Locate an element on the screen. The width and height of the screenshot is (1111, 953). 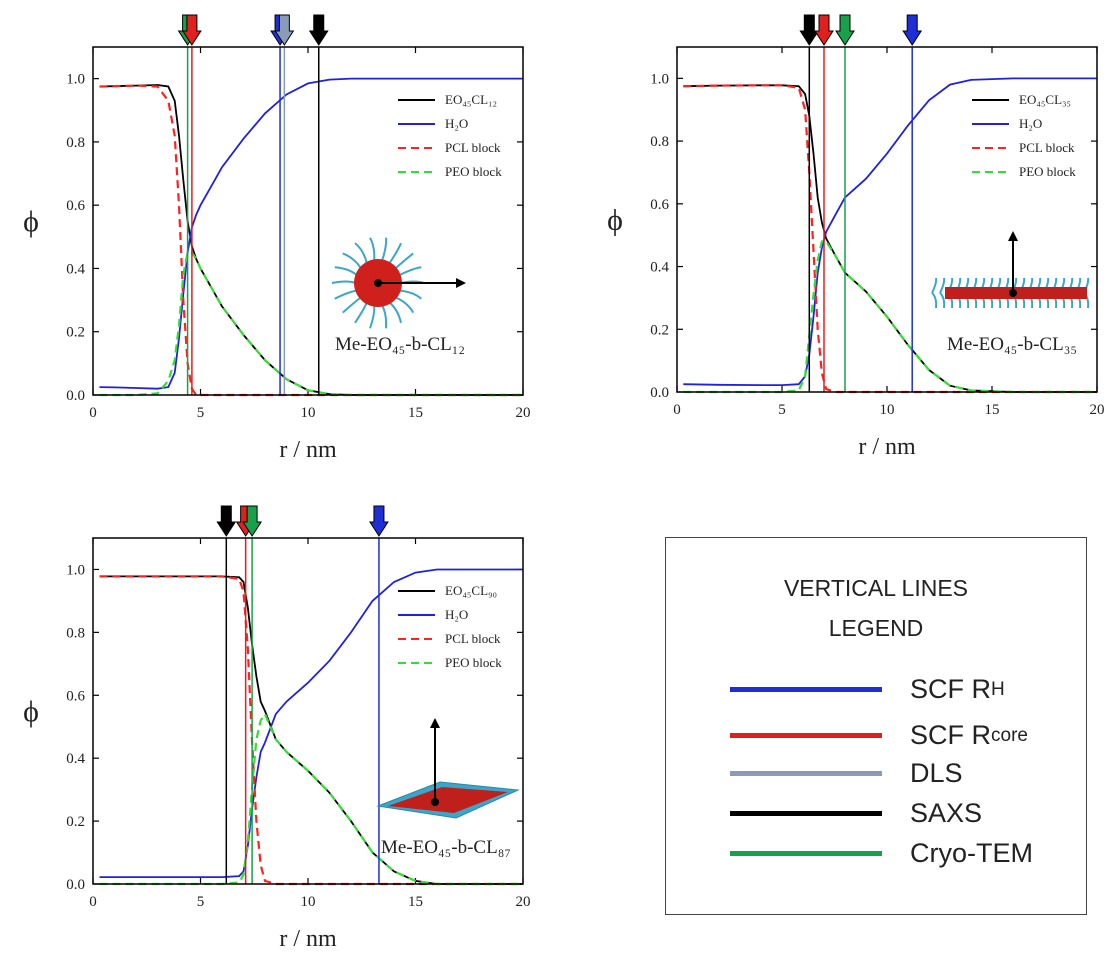
legend-entry: DLS is located at coordinates (846, 773).